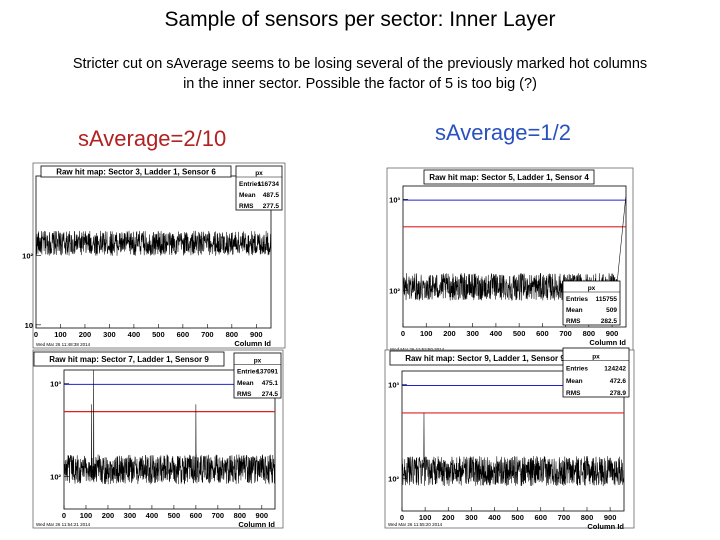 The width and height of the screenshot is (720, 540). Describe the element at coordinates (503, 132) in the screenshot. I see `label-right-column: sAverage=1/2` at that location.